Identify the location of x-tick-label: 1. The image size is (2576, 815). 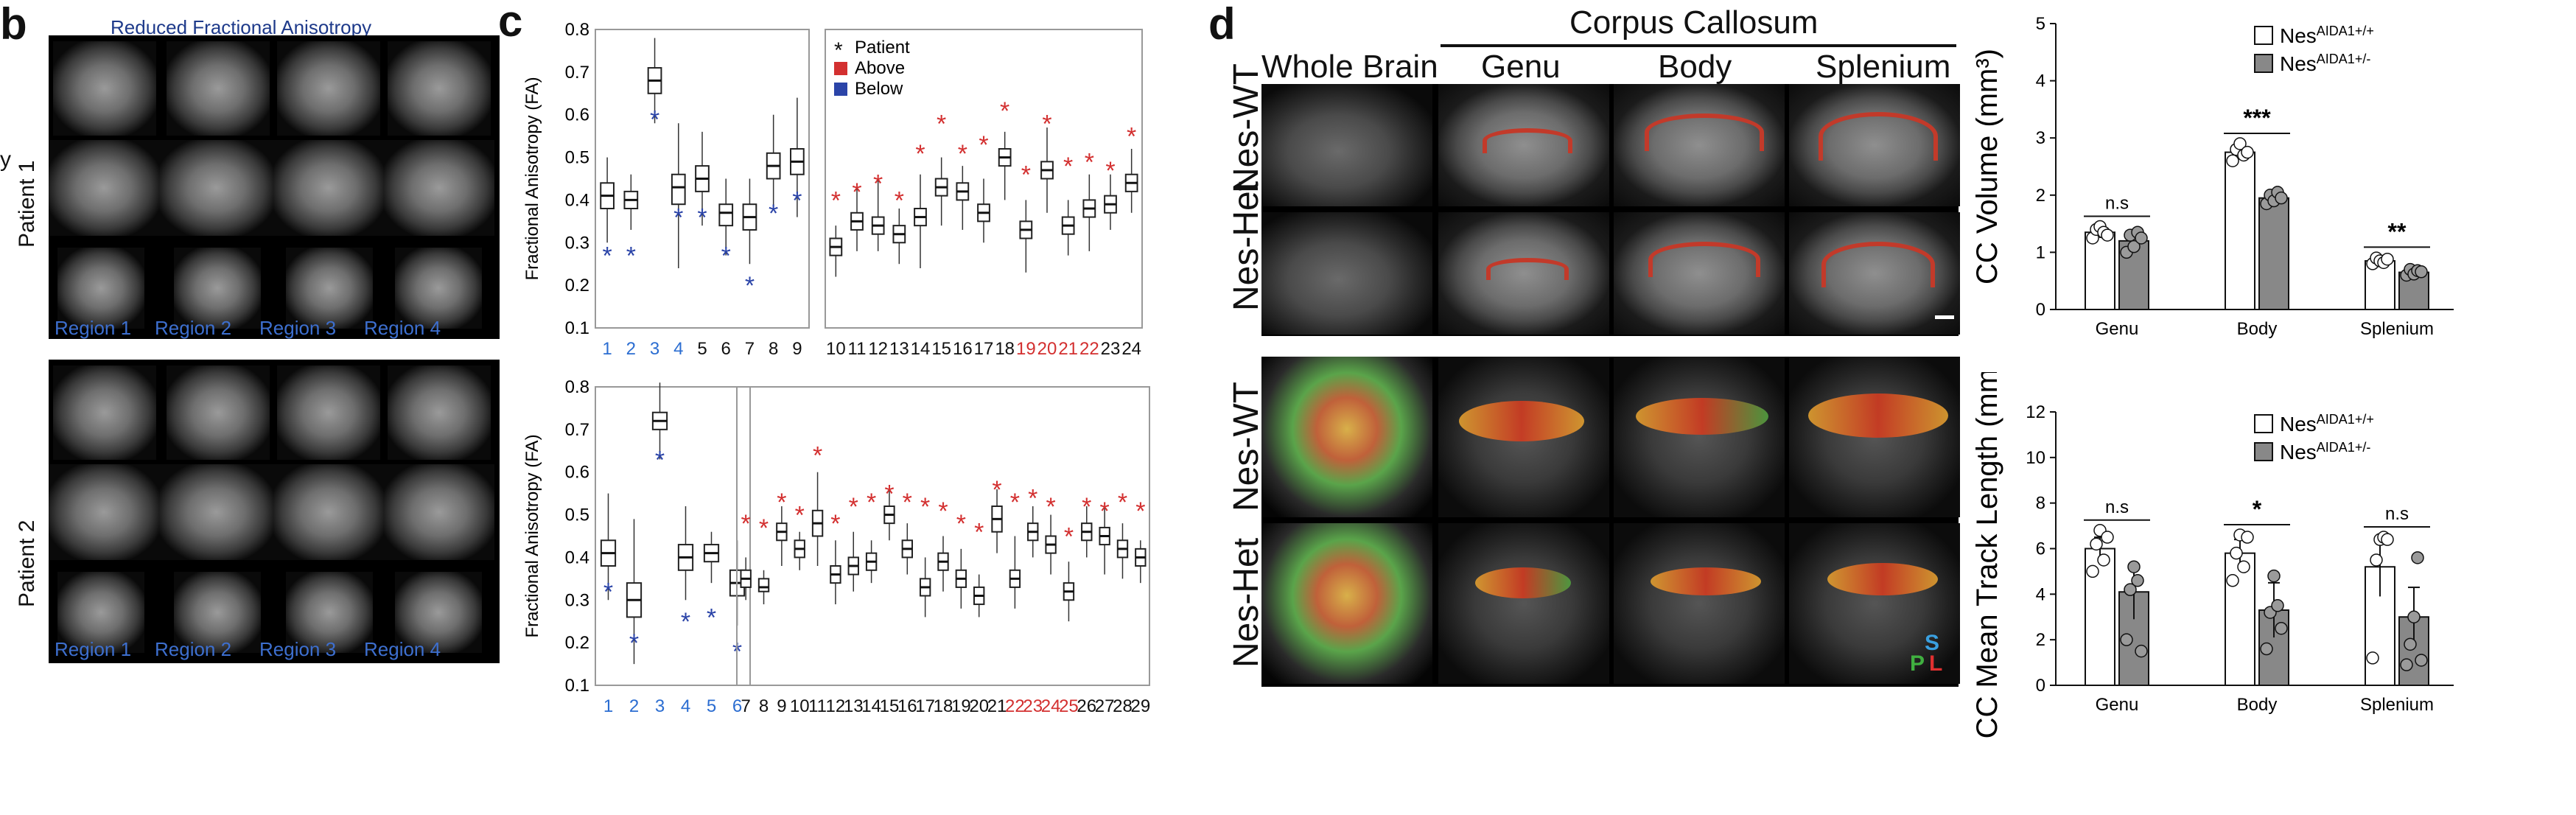
(608, 706).